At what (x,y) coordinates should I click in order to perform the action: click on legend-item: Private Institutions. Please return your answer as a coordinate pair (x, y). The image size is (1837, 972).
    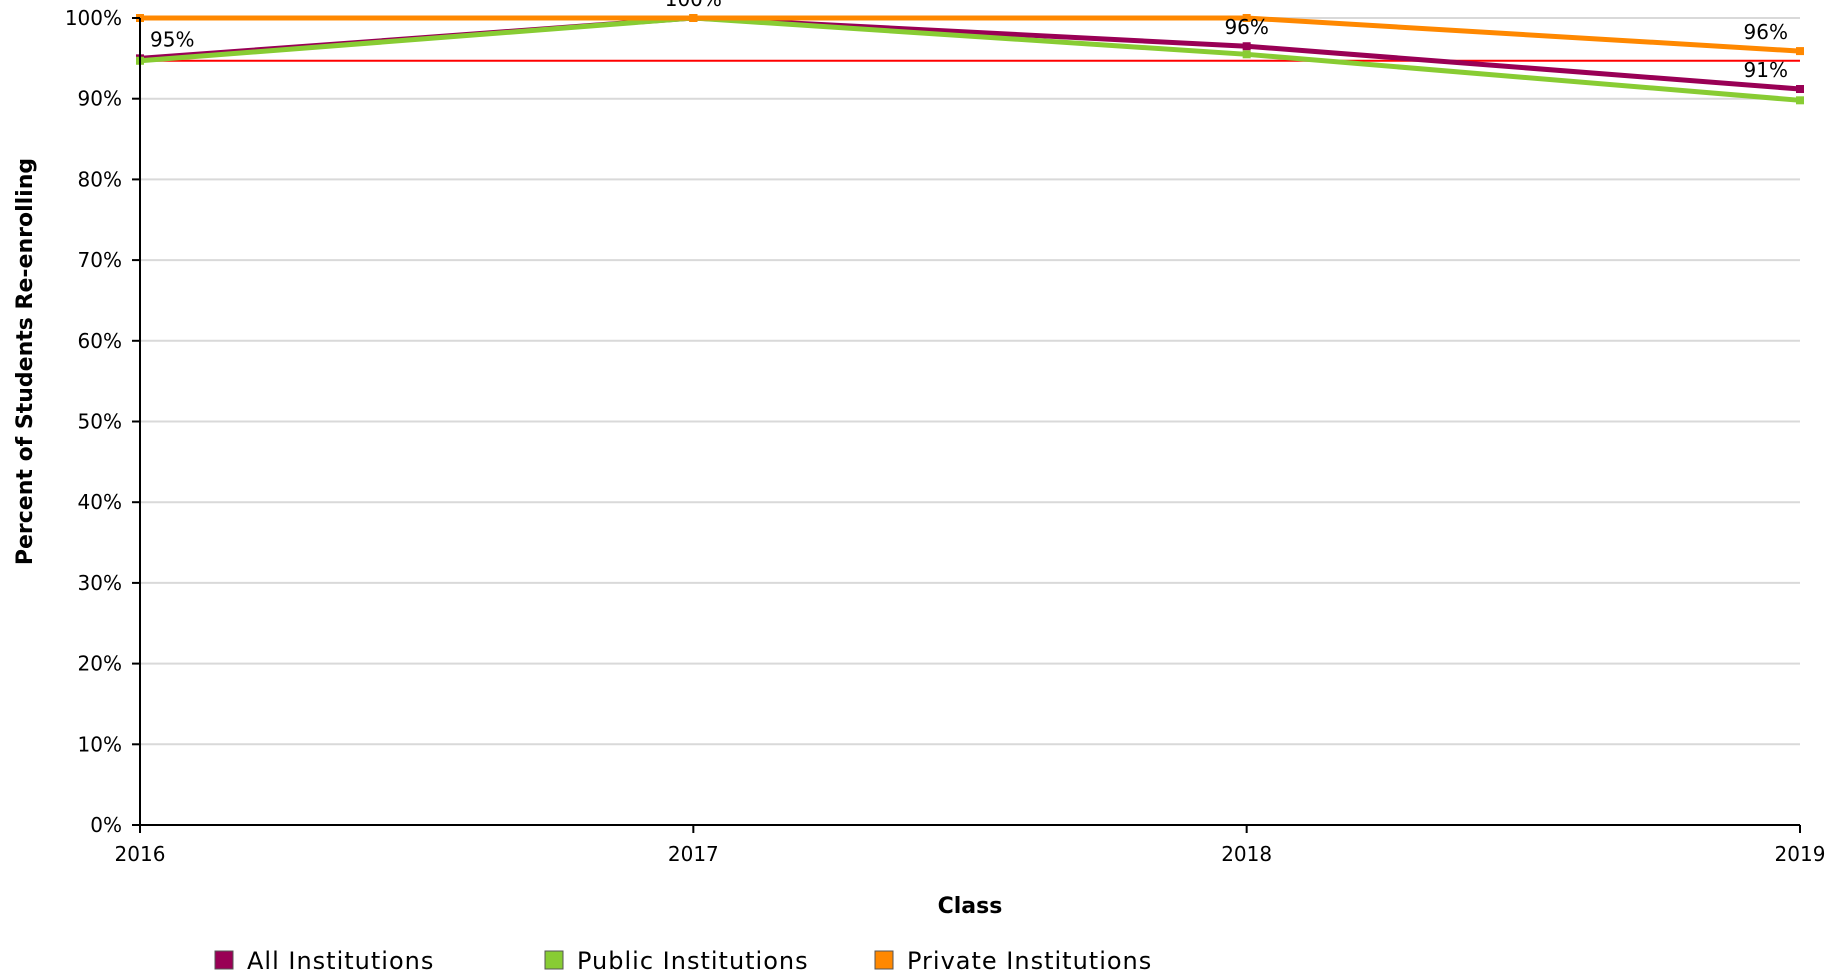
    Looking at the image, I should click on (1013, 959).